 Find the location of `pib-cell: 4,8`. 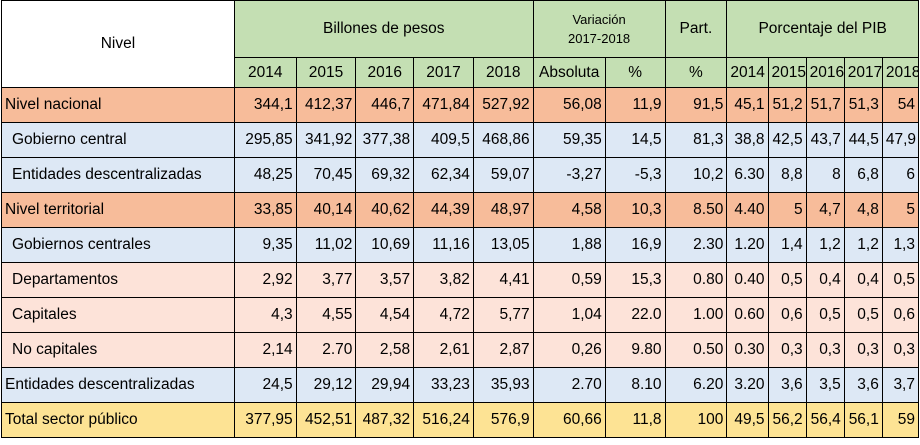

pib-cell: 4,8 is located at coordinates (863, 210).